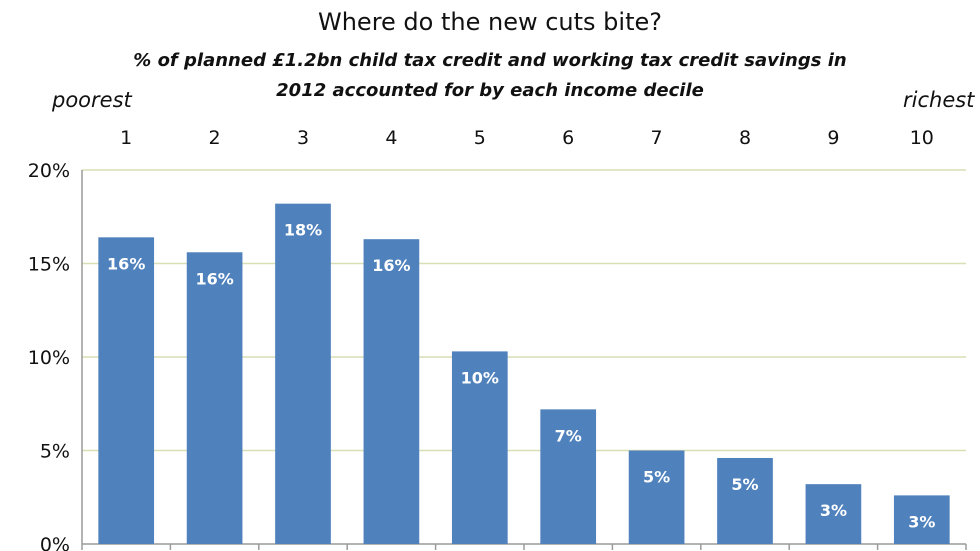 This screenshot has width=980, height=551. Describe the element at coordinates (745, 138) in the screenshot. I see `category-label: 8` at that location.